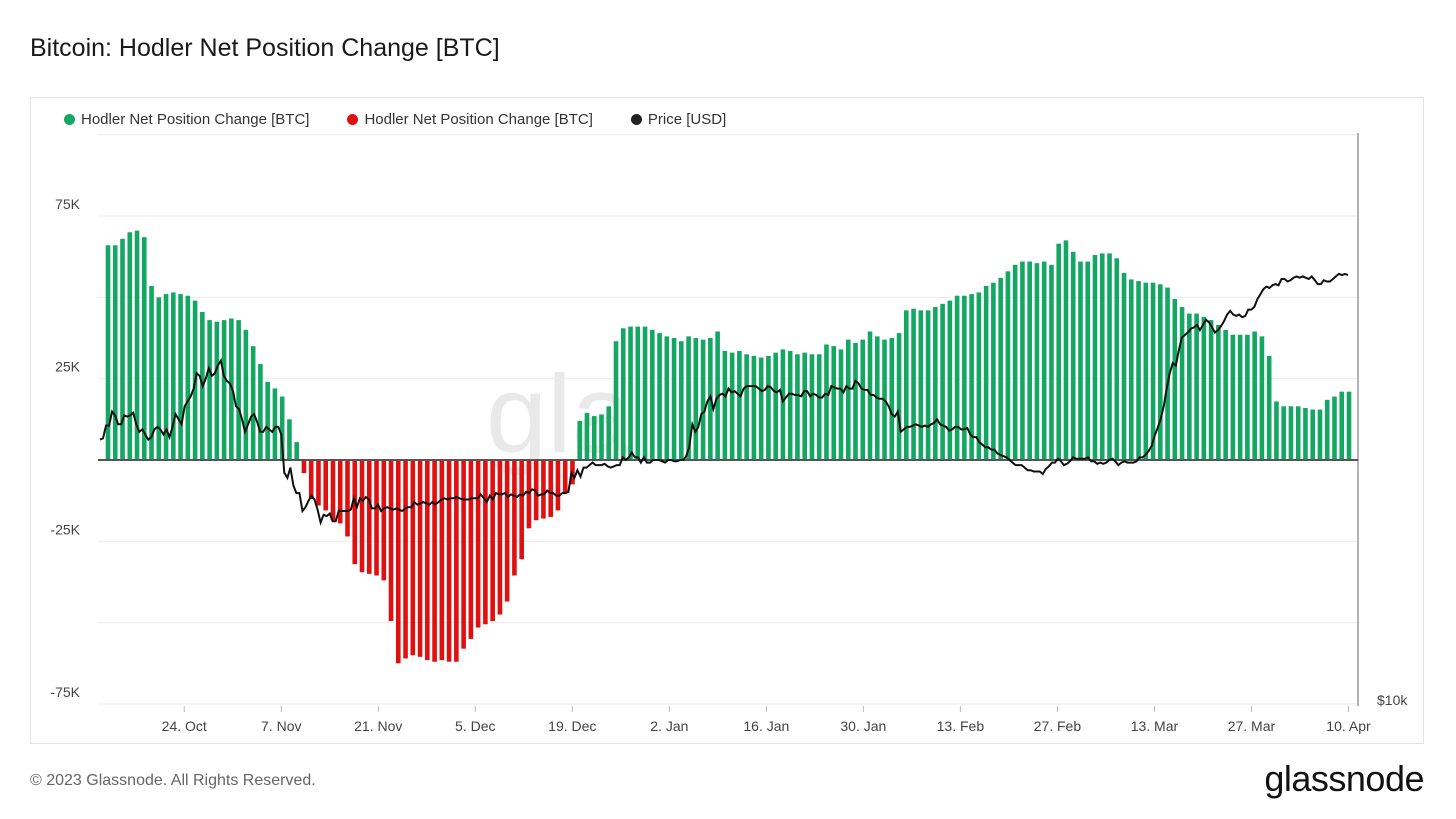 The width and height of the screenshot is (1456, 819). Describe the element at coordinates (678, 119) in the screenshot. I see `legend-item-price: Price [USD]` at that location.